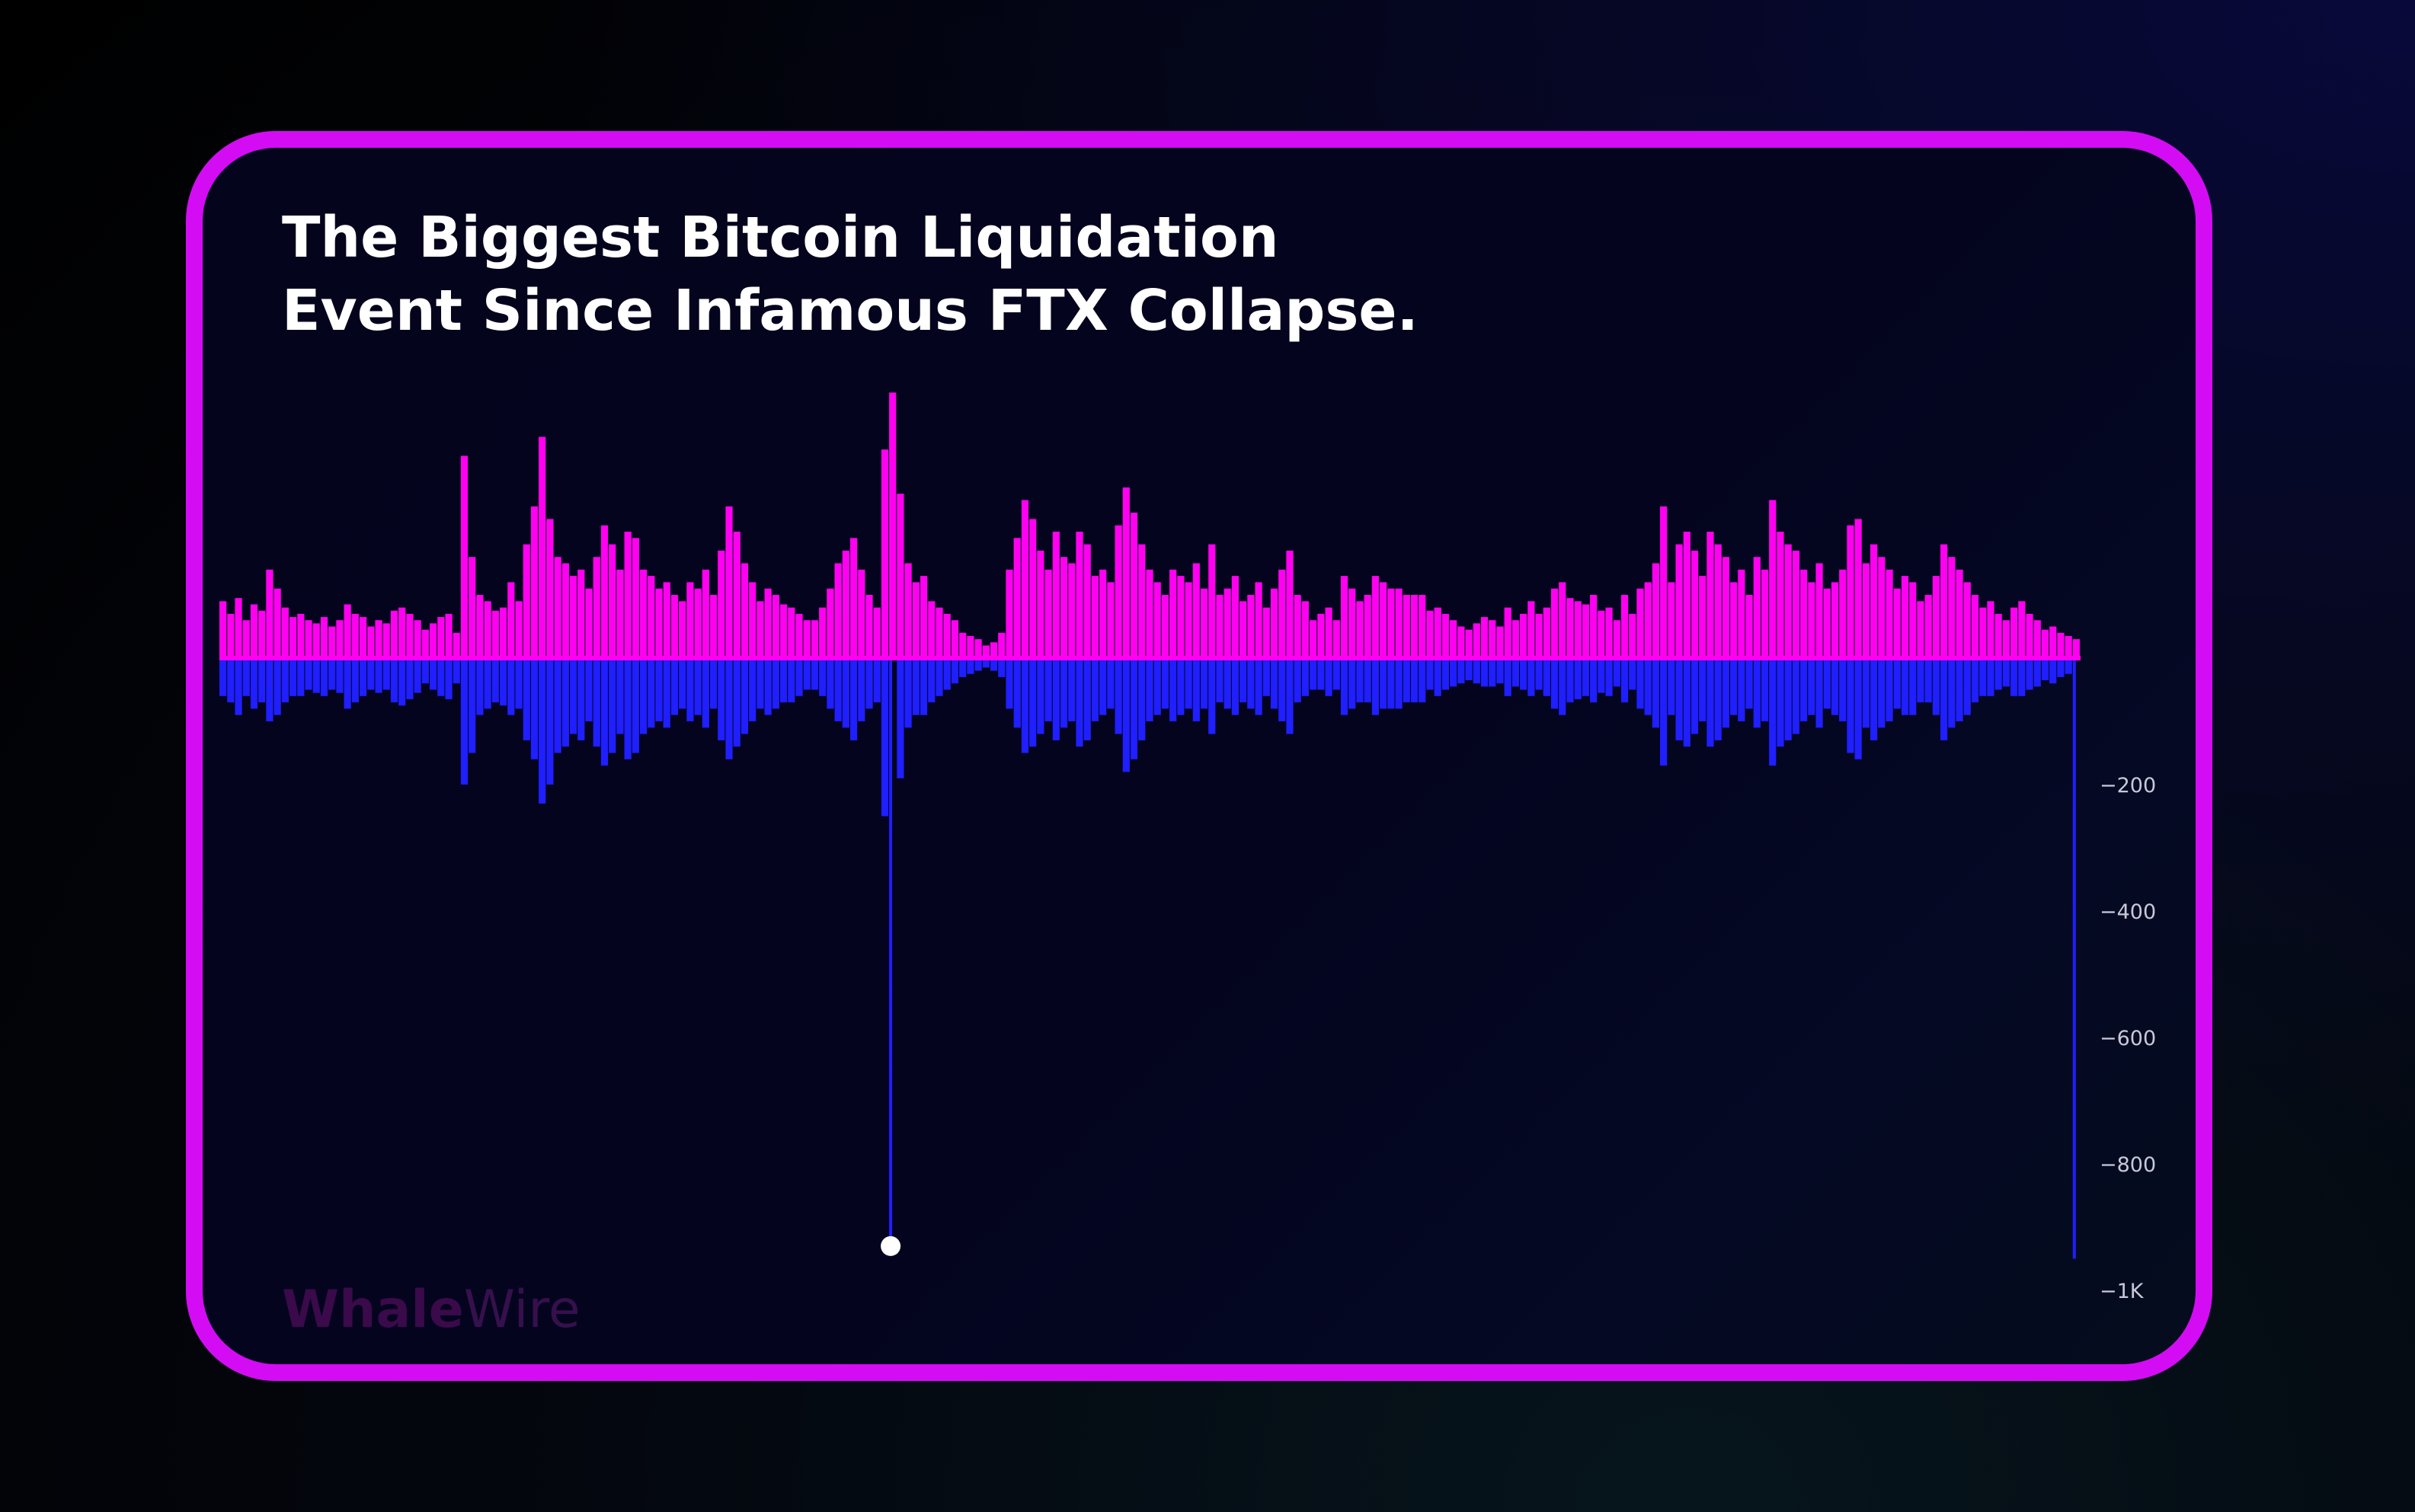 This screenshot has width=2415, height=1512. I want to click on y-tick-label: −1K, so click(2122, 1292).